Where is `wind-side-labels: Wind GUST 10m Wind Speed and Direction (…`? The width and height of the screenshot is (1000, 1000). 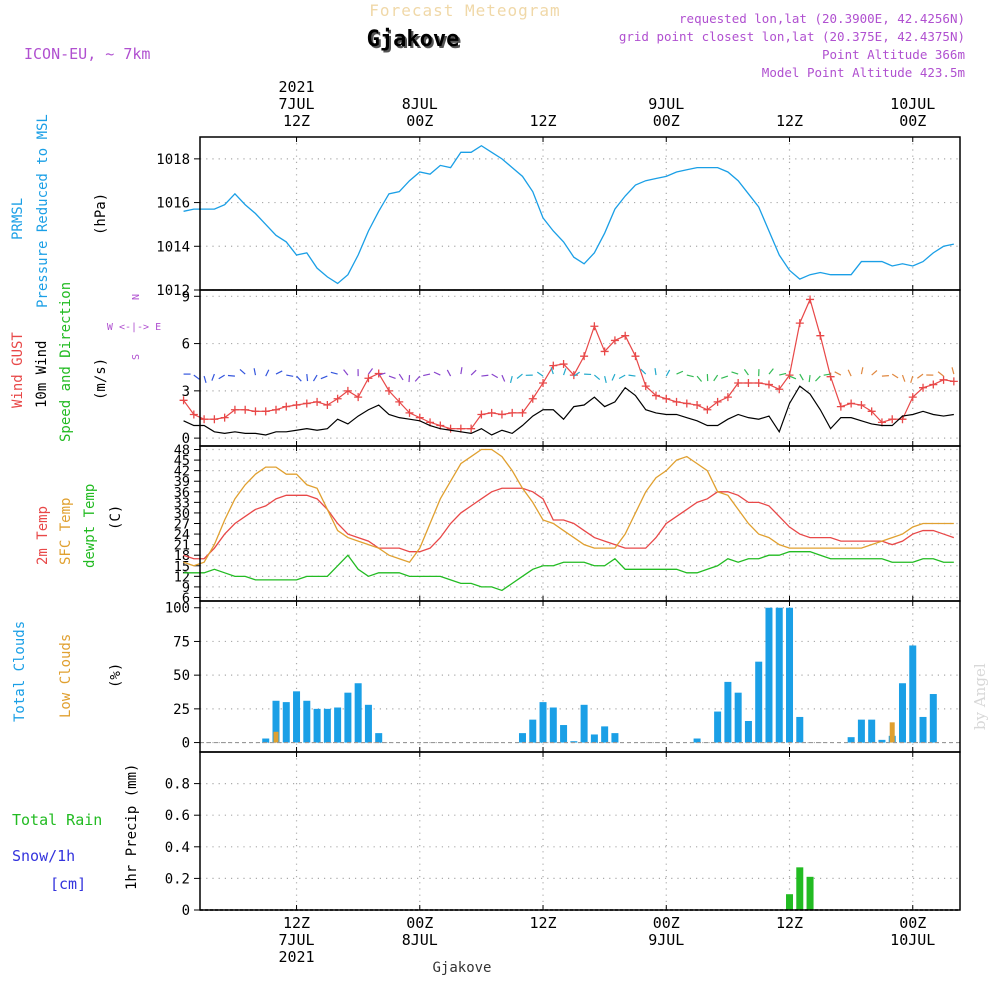 wind-side-labels: Wind GUST 10m Wind Speed and Direction (… is located at coordinates (85, 362).